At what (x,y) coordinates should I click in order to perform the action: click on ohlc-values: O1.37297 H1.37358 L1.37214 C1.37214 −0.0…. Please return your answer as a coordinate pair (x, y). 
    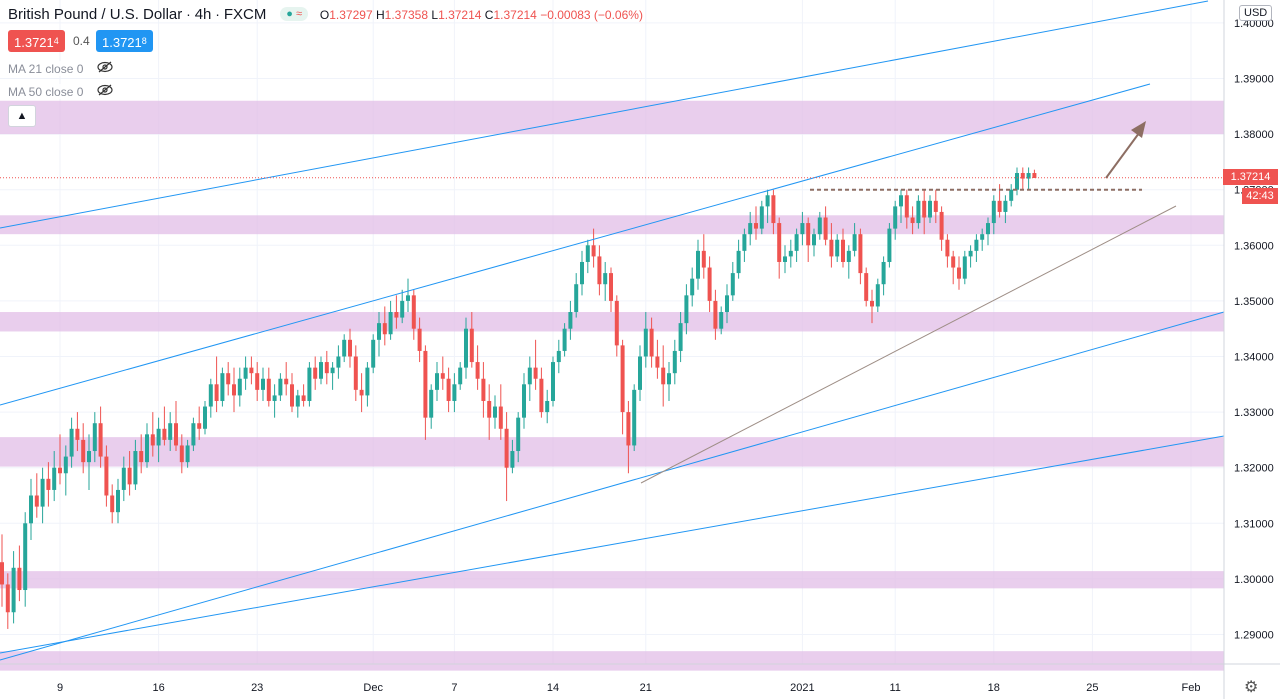
    Looking at the image, I should click on (481, 15).